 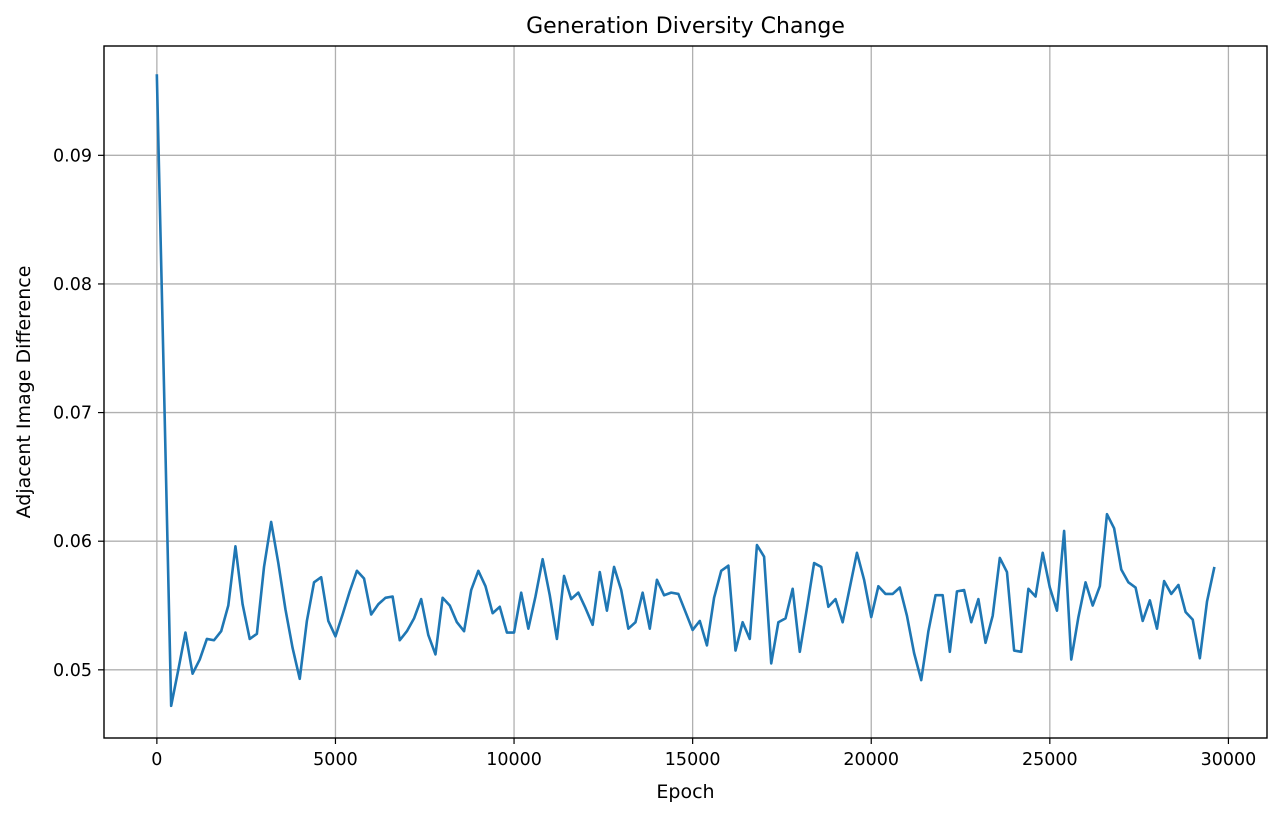 What do you see at coordinates (1050, 760) in the screenshot?
I see `x-tick-label: 25000` at bounding box center [1050, 760].